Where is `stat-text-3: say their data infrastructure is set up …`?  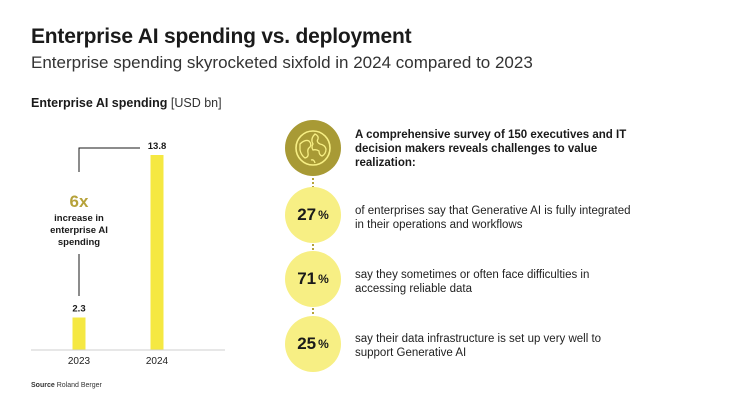 stat-text-3: say their data infrastructure is set up … is located at coordinates (478, 346).